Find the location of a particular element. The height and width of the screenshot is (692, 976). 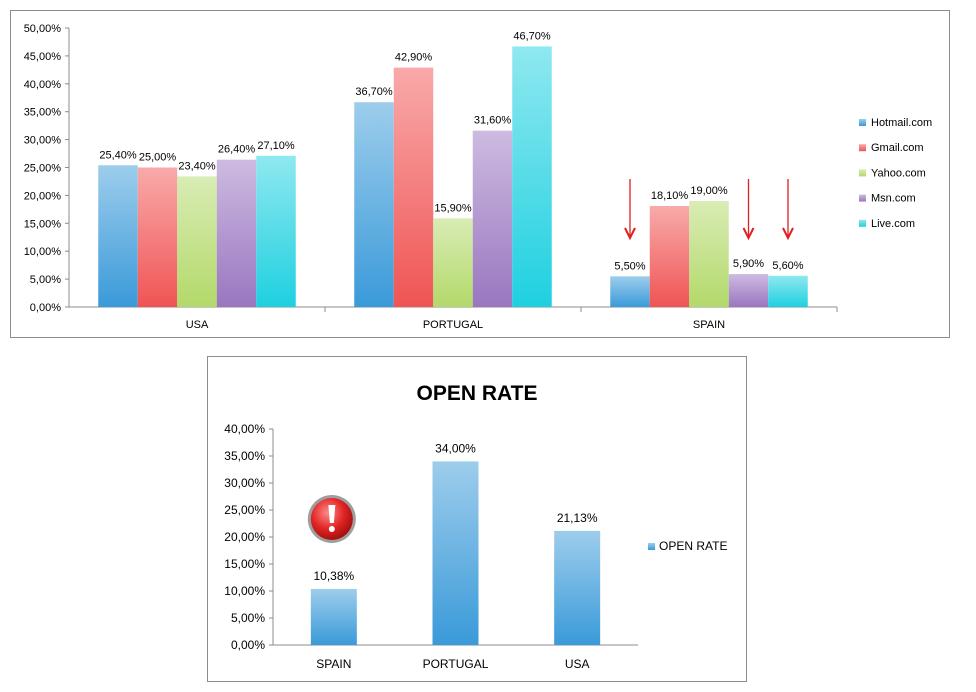

data-label: 5,60% is located at coordinates (787, 266).